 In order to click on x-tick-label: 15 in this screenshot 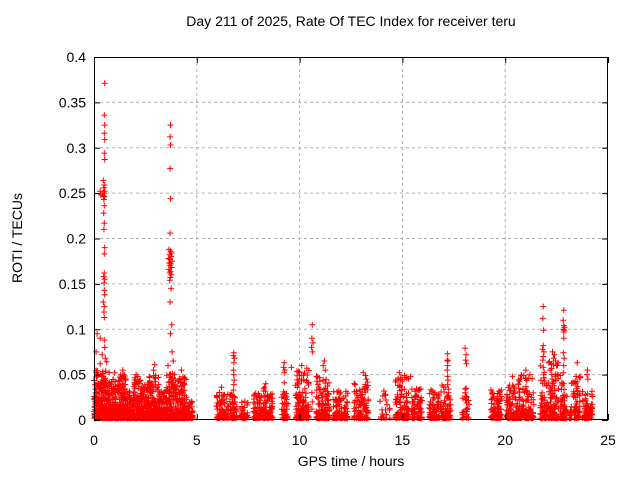, I will do `click(403, 440)`.